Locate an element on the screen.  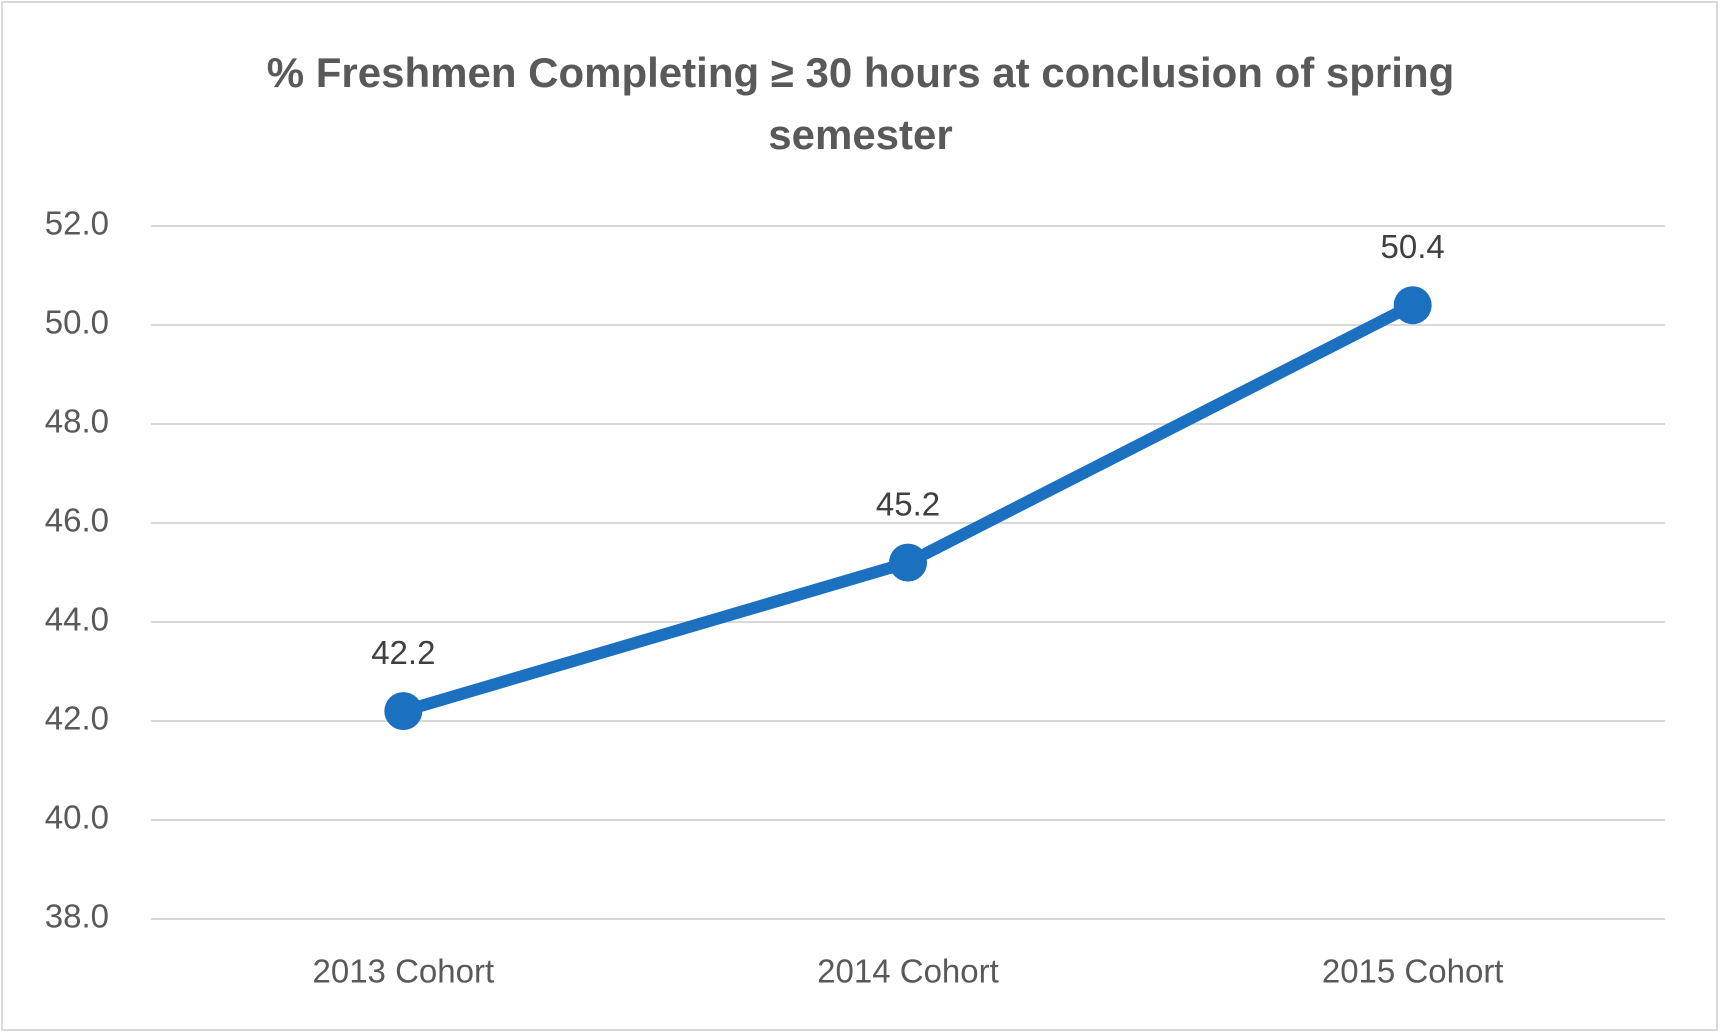
x-tick-label: 2015 Cohort is located at coordinates (1413, 971).